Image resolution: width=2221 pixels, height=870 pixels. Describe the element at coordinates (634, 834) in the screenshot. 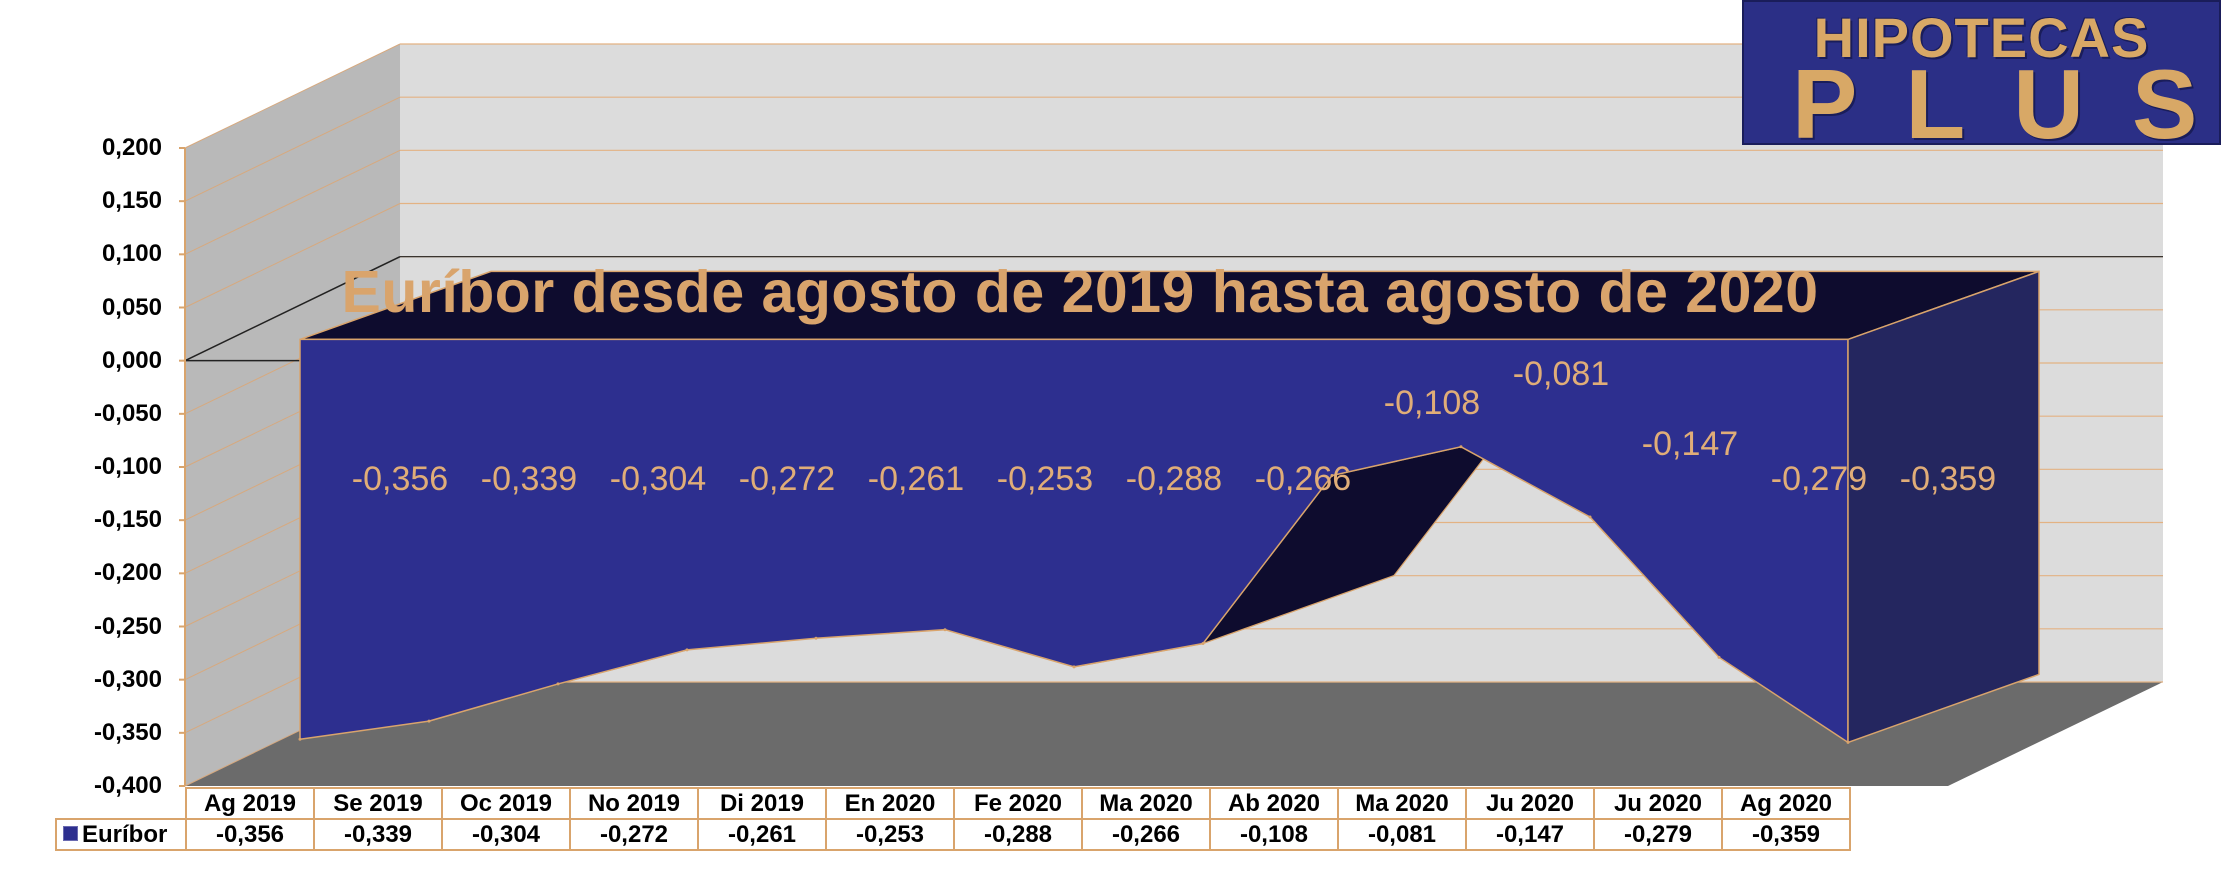

I see `data-table-value: -0,272` at that location.